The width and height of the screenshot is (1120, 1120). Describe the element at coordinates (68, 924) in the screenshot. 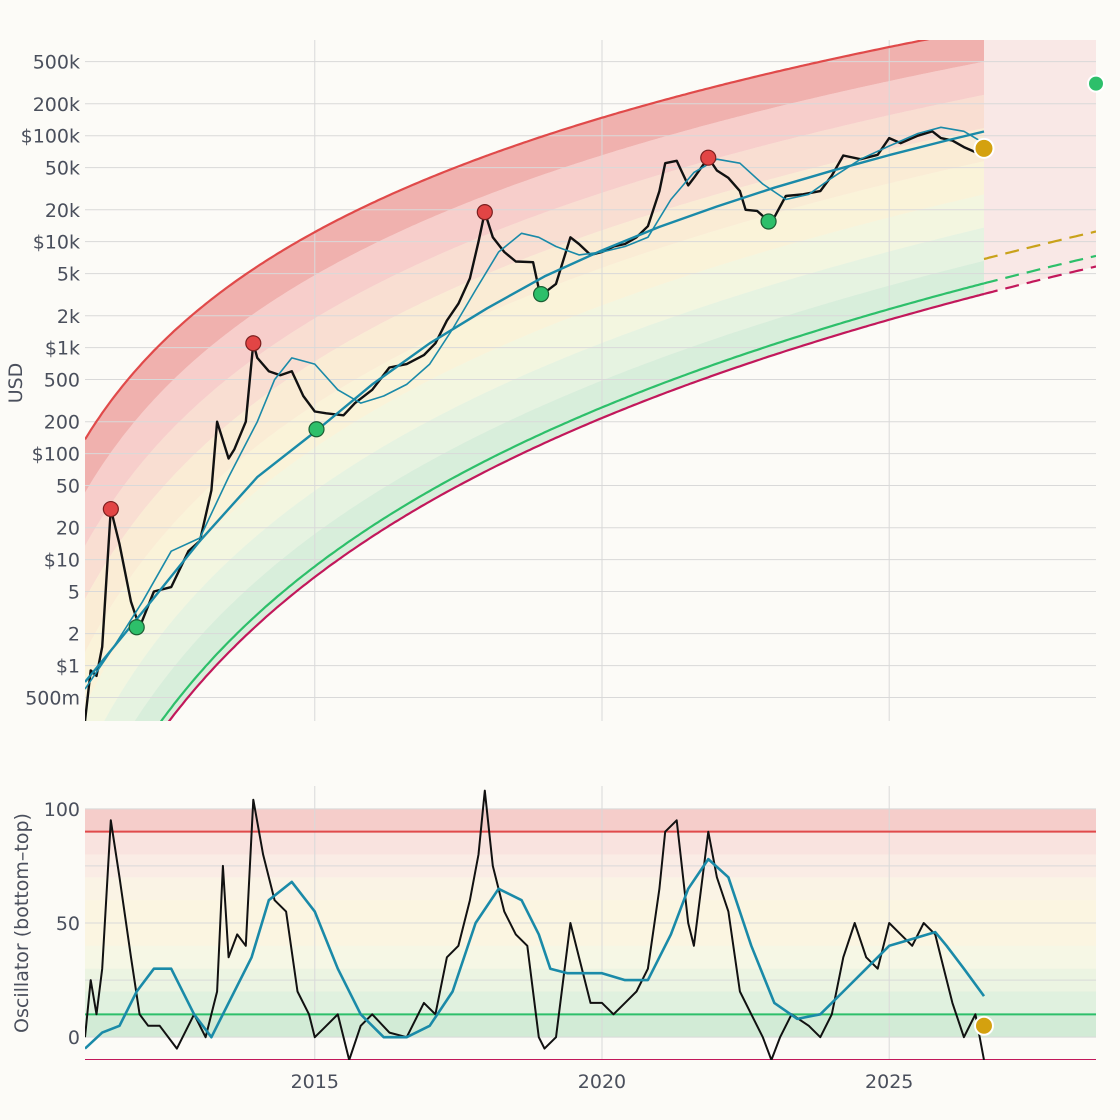

I see `oscillator-y-tick-label: 50` at that location.